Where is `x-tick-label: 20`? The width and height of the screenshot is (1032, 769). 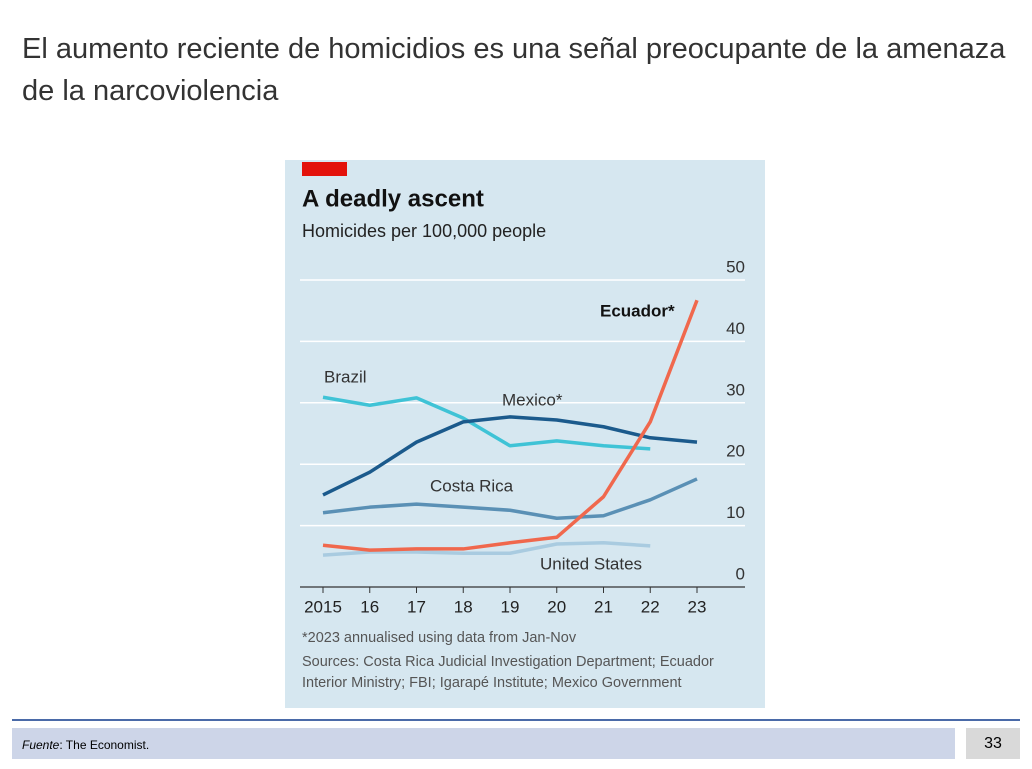 x-tick-label: 20 is located at coordinates (556, 606).